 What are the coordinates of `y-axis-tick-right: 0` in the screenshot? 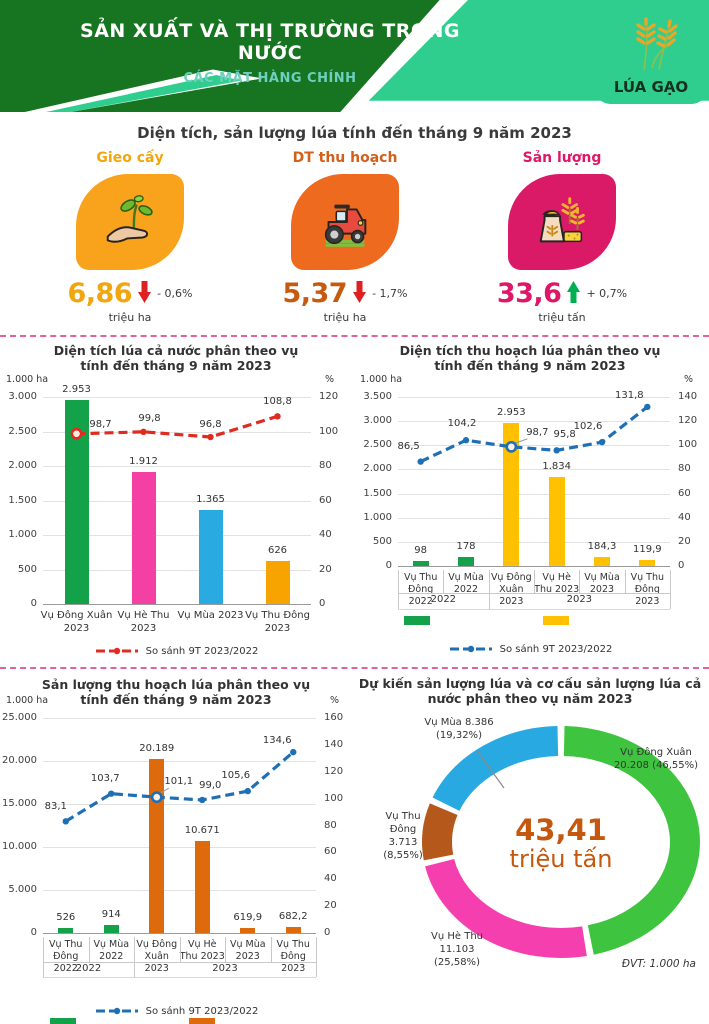 It's located at (322, 603).